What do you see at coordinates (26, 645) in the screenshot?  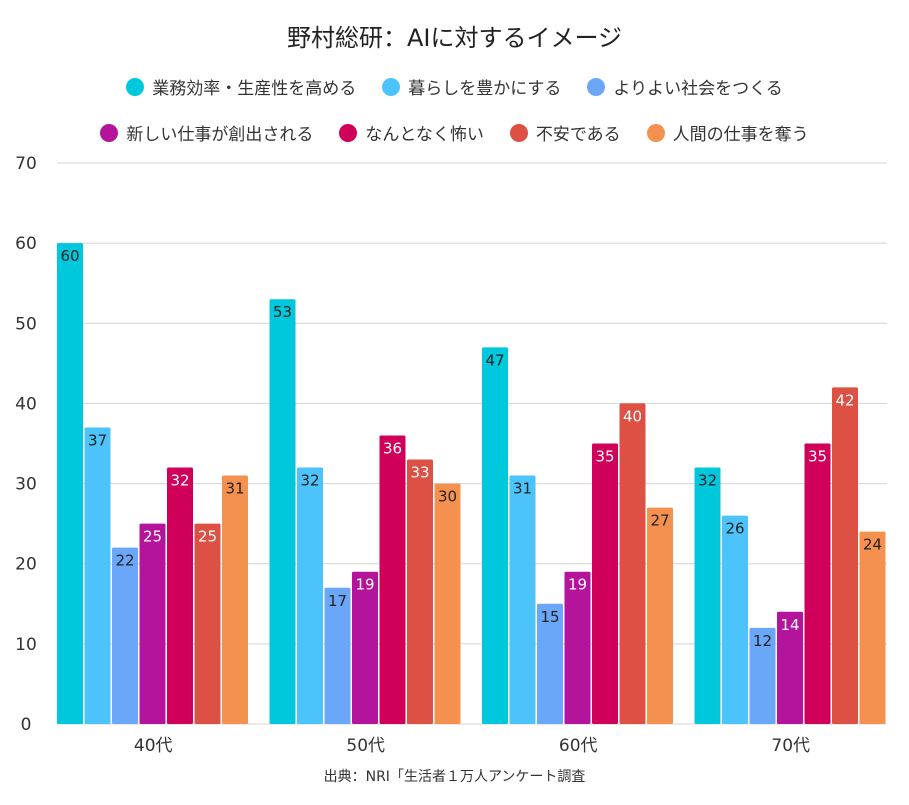 I see `y-tick-label: 10` at bounding box center [26, 645].